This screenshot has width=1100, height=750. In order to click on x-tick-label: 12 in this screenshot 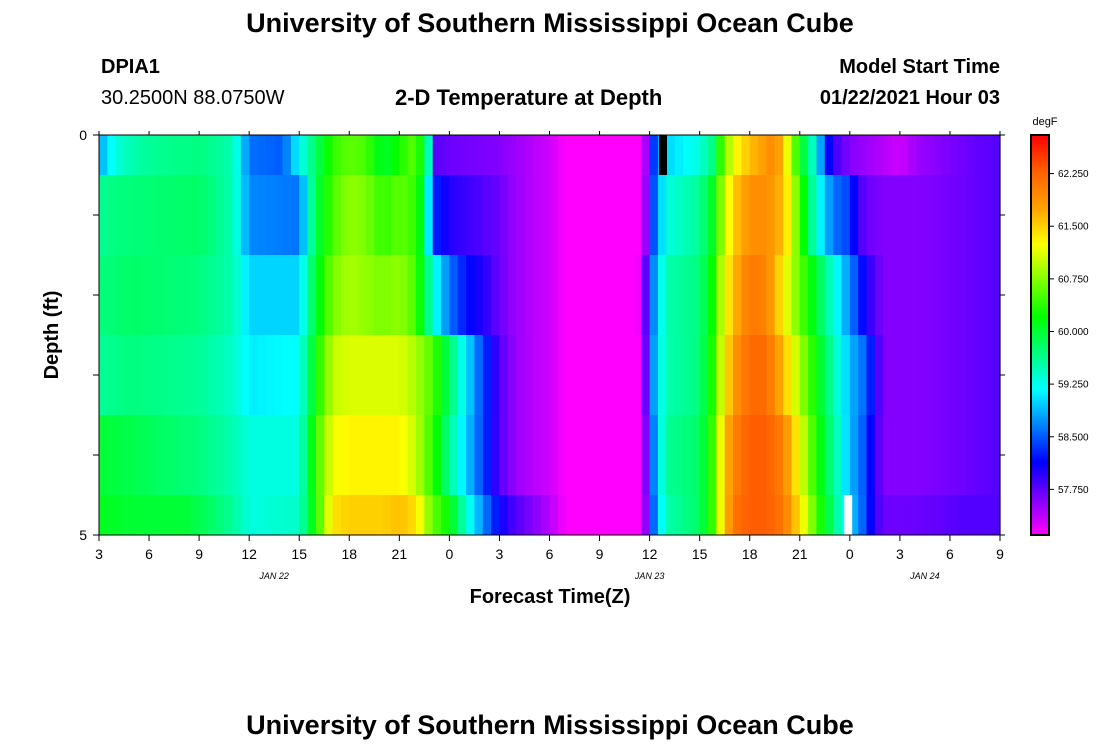, I will do `click(249, 554)`.